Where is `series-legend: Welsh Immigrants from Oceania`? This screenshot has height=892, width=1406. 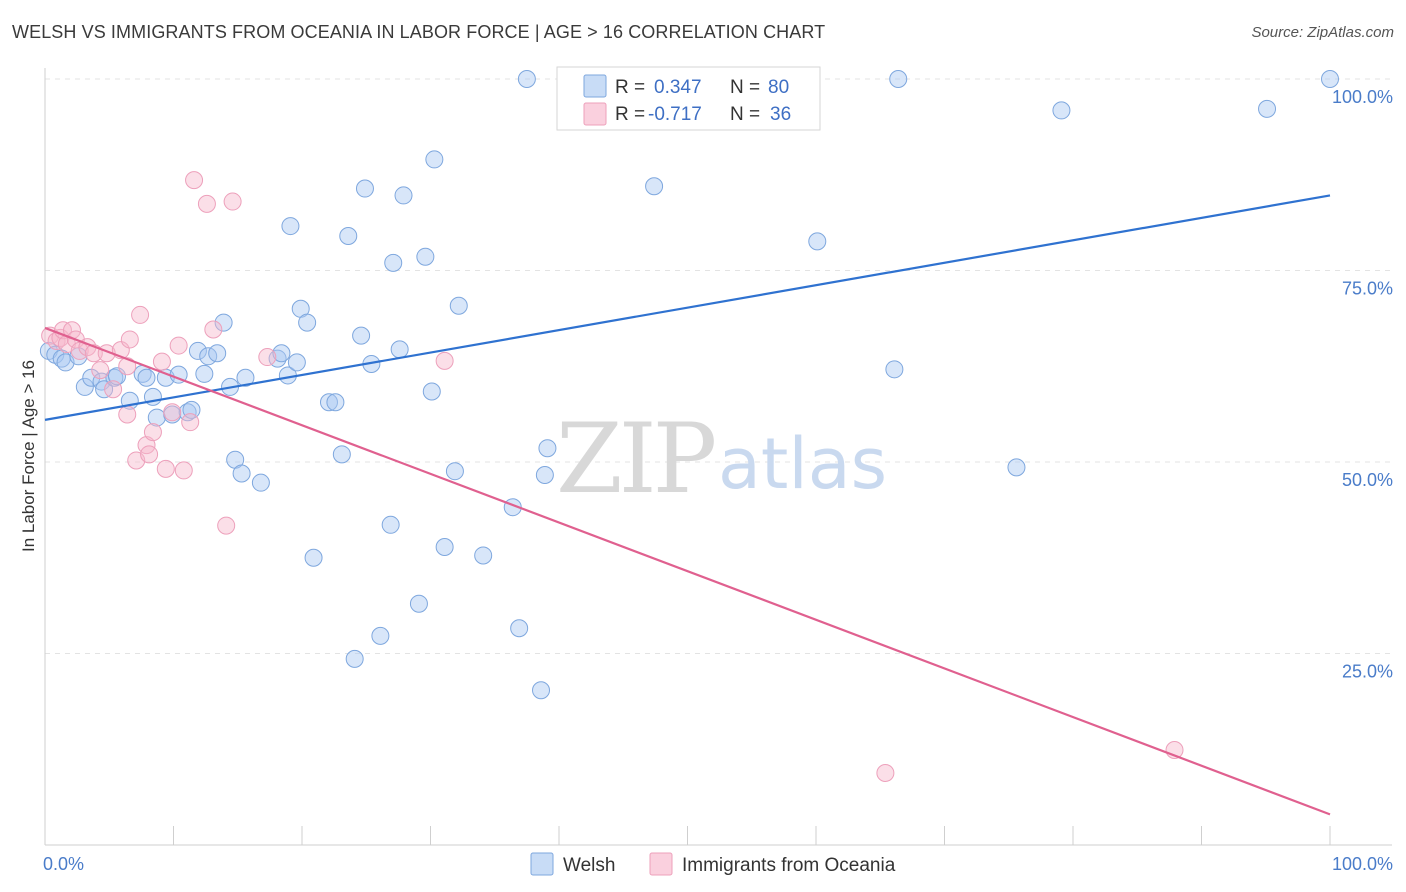
series-legend: Welsh Immigrants from Oceania is located at coordinates (713, 864).